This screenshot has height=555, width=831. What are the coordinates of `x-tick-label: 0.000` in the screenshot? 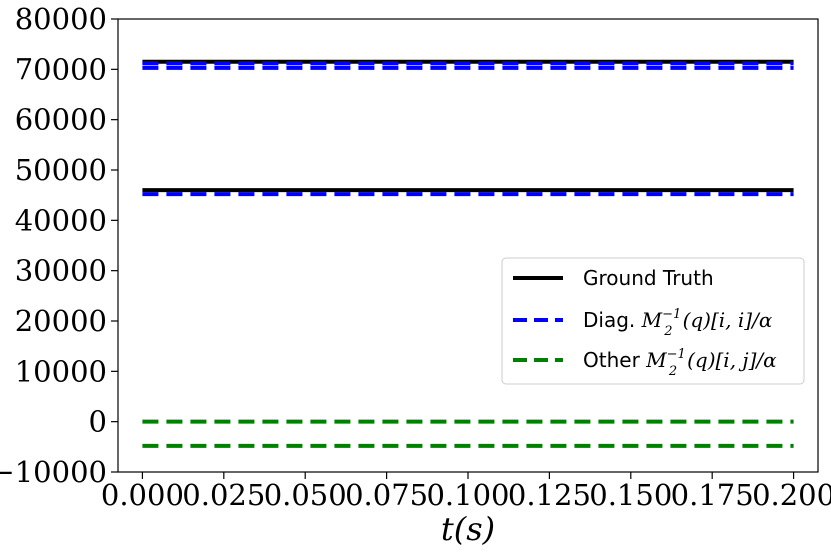 It's located at (142, 495).